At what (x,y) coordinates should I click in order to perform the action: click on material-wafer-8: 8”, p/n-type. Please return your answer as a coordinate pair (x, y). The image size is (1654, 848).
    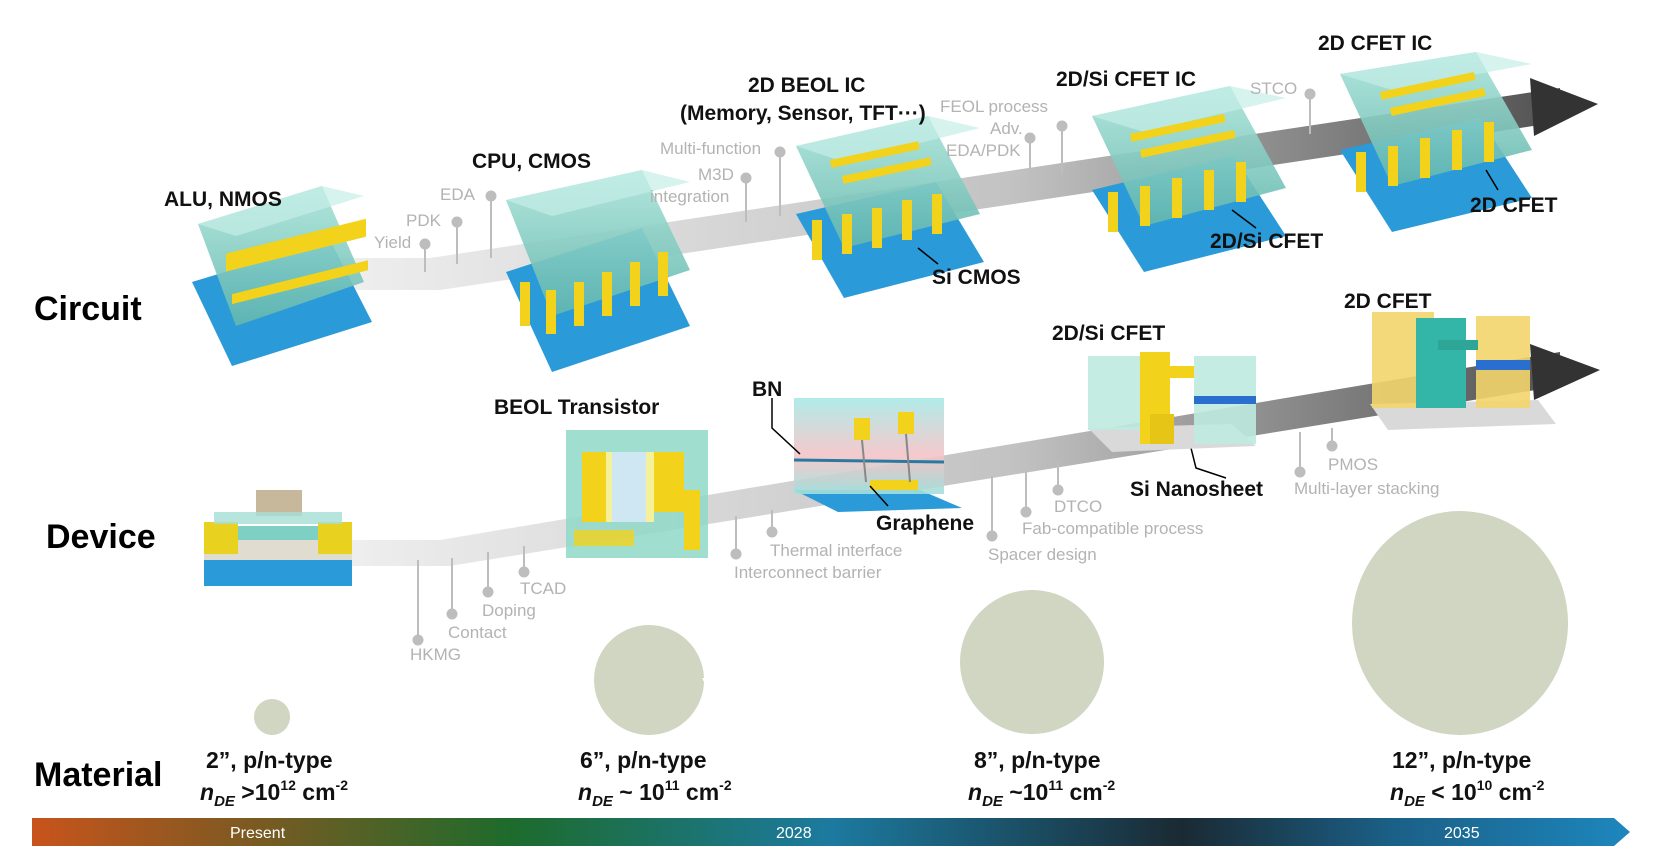
    Looking at the image, I should click on (1037, 760).